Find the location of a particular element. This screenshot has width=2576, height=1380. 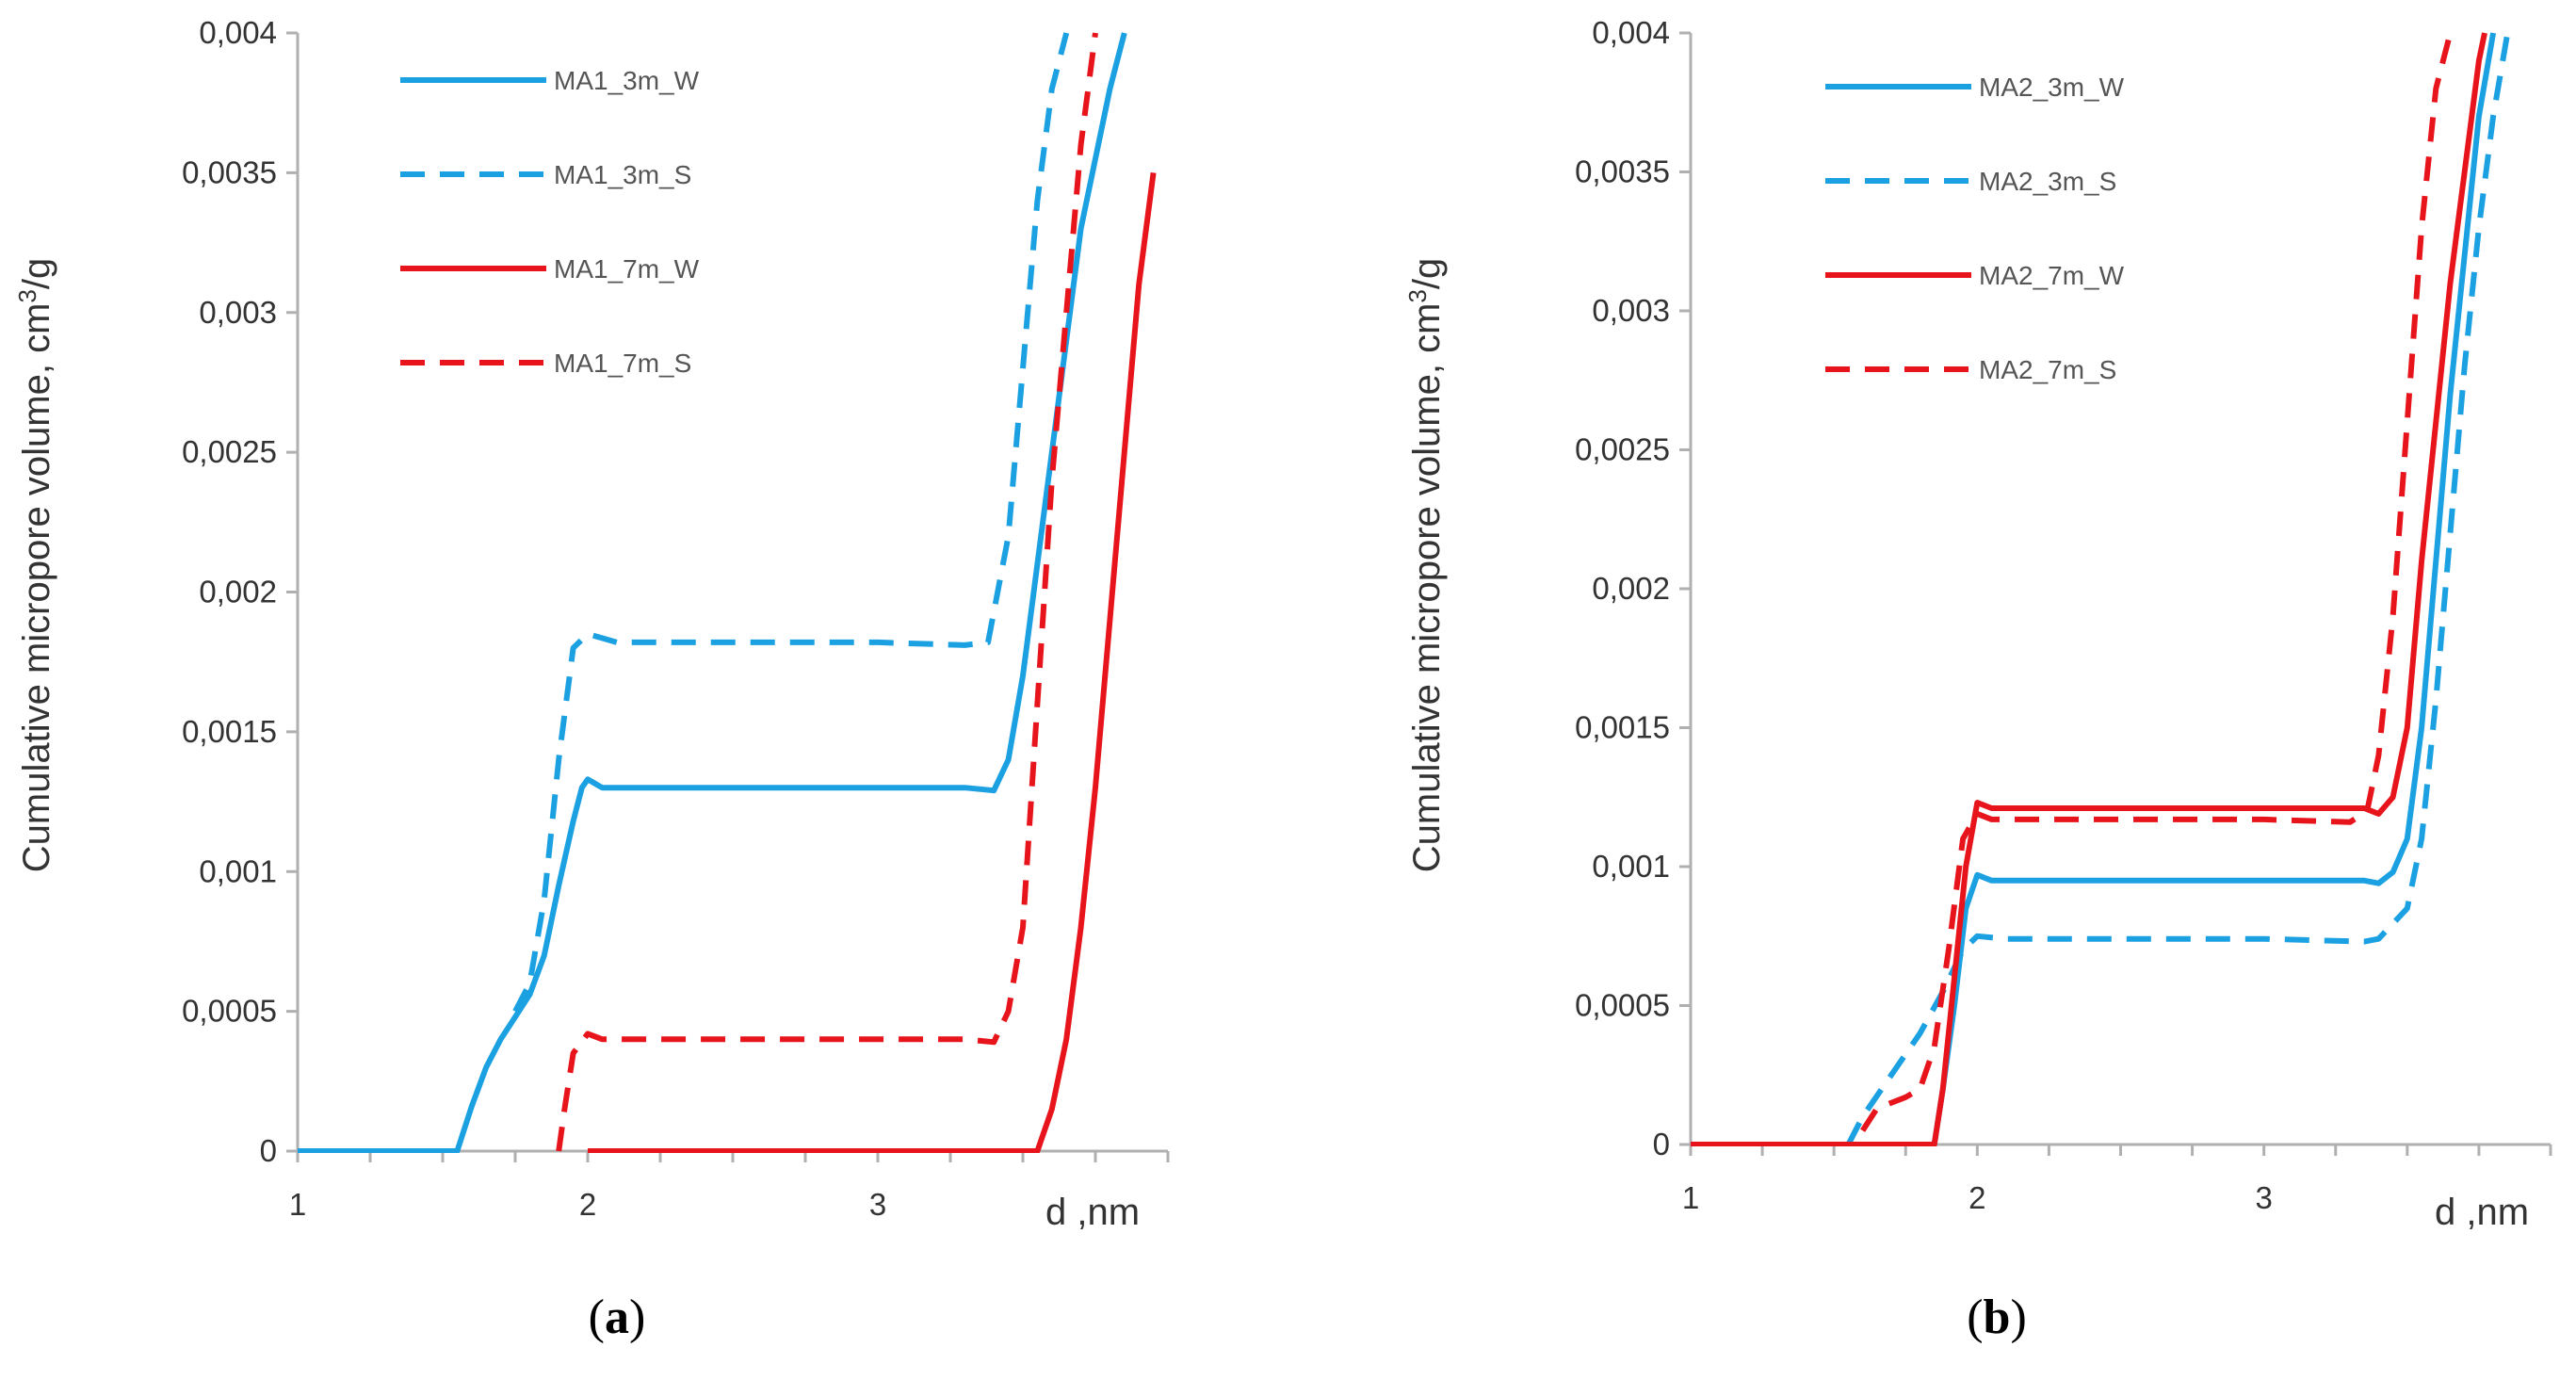

legend-entry: MA1_7m_W is located at coordinates (550, 269).